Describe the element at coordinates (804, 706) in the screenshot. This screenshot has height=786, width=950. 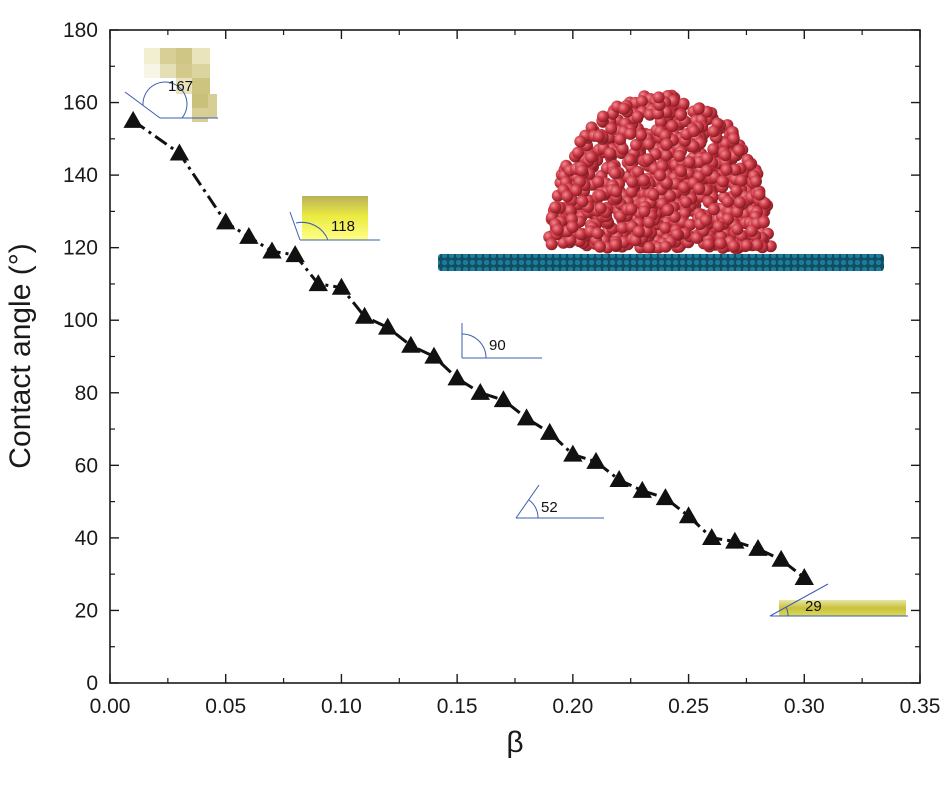
I see `x-tick-label: 0.30` at that location.